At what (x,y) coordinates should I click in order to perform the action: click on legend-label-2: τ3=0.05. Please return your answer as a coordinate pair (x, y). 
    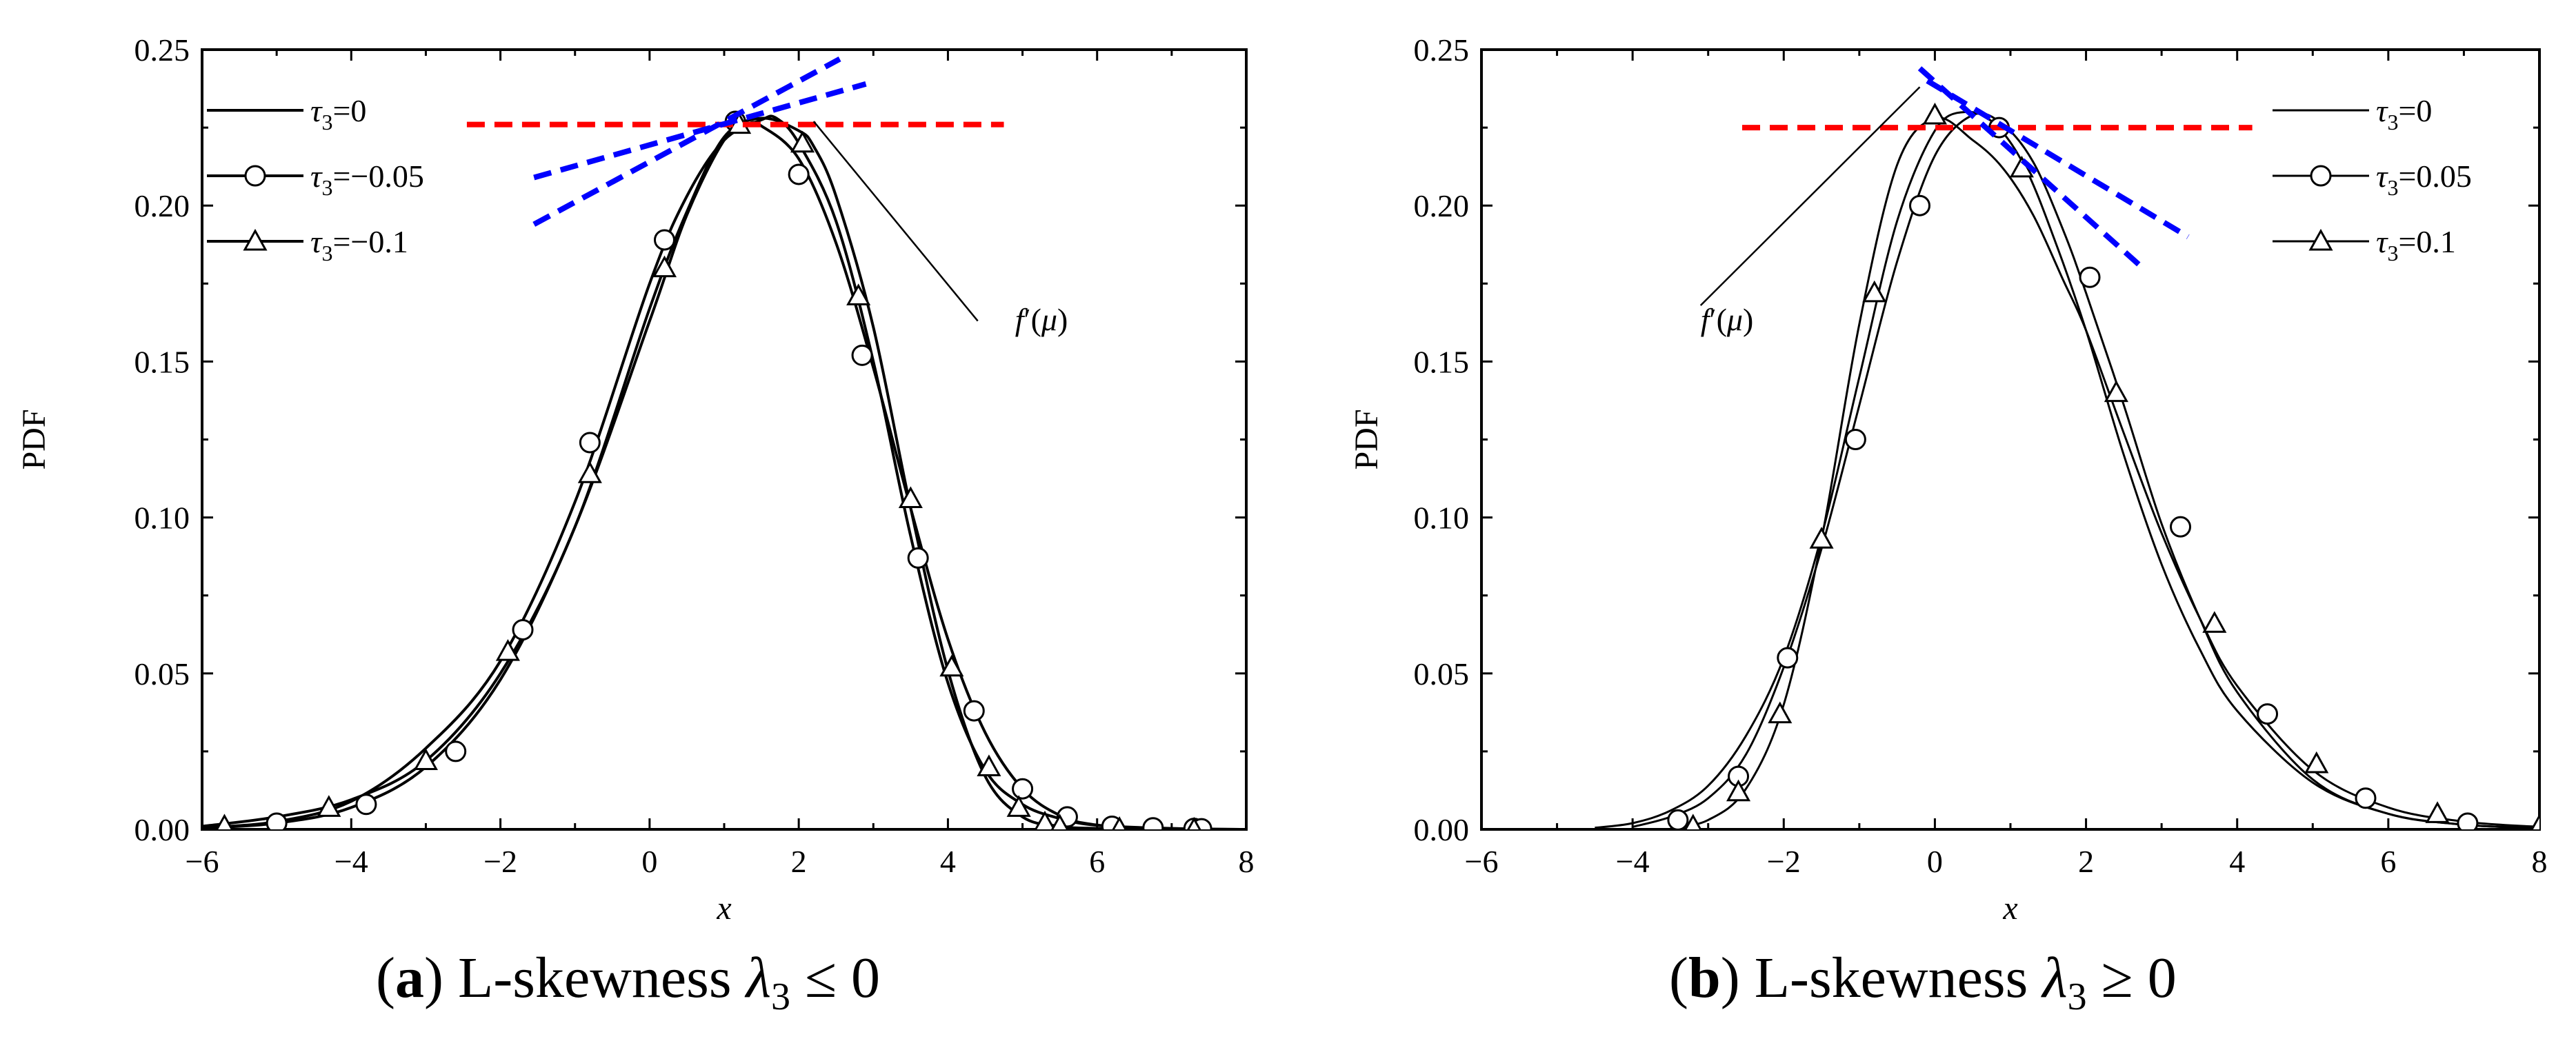
    Looking at the image, I should click on (2424, 180).